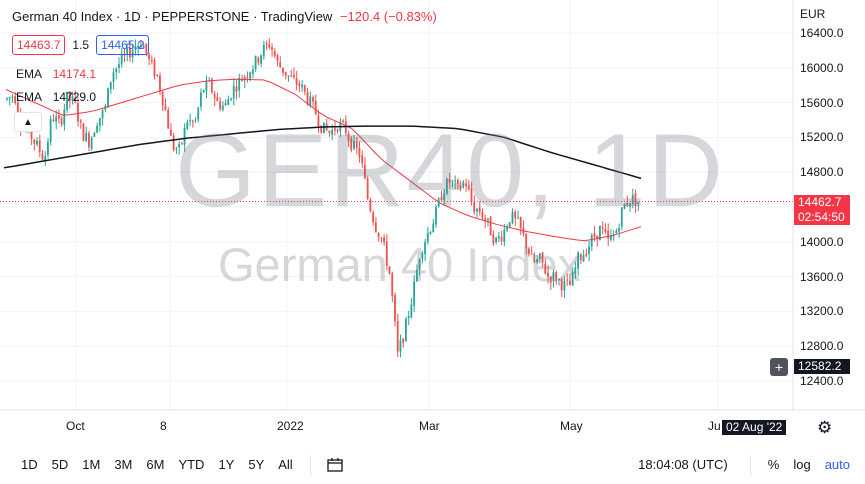  Describe the element at coordinates (285, 464) in the screenshot. I see `timeframe-all: All` at that location.